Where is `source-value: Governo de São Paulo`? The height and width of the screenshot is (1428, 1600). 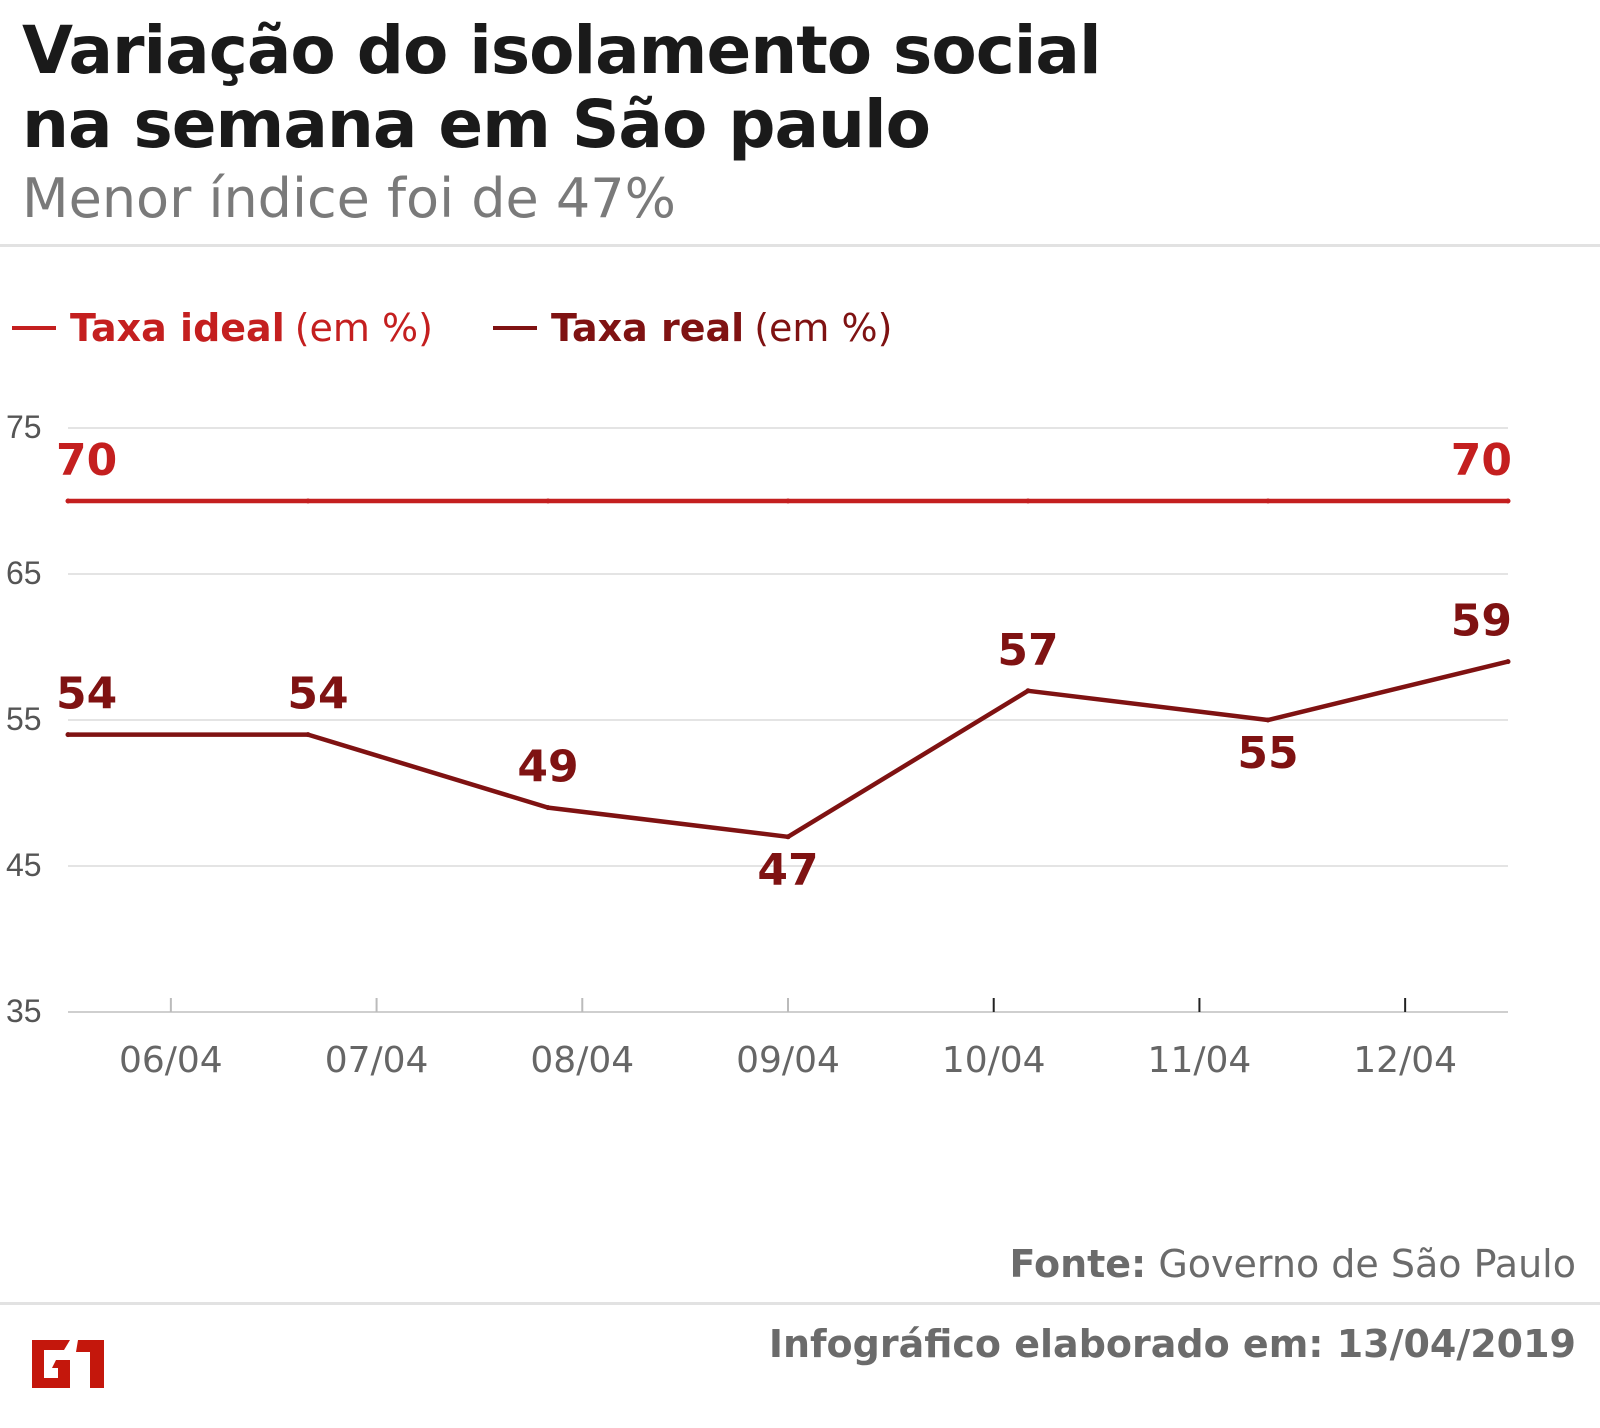 source-value: Governo de São Paulo is located at coordinates (1367, 1264).